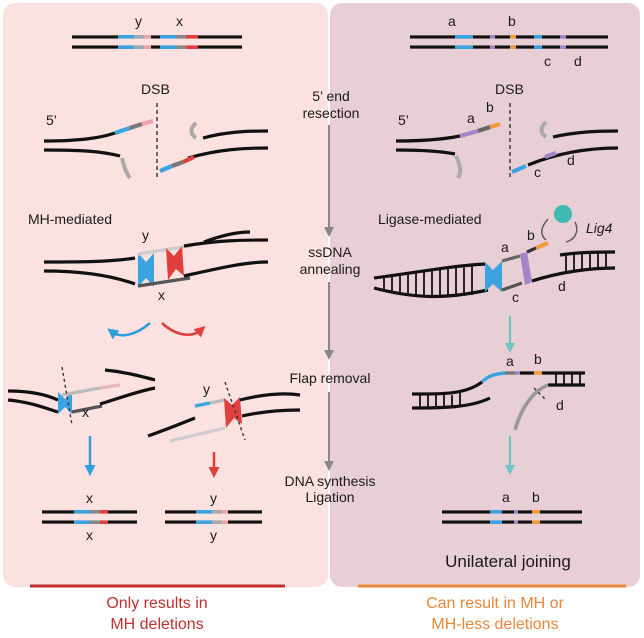  Describe the element at coordinates (156, 624) in the screenshot. I see `footer-left-line2: MH deletions` at that location.